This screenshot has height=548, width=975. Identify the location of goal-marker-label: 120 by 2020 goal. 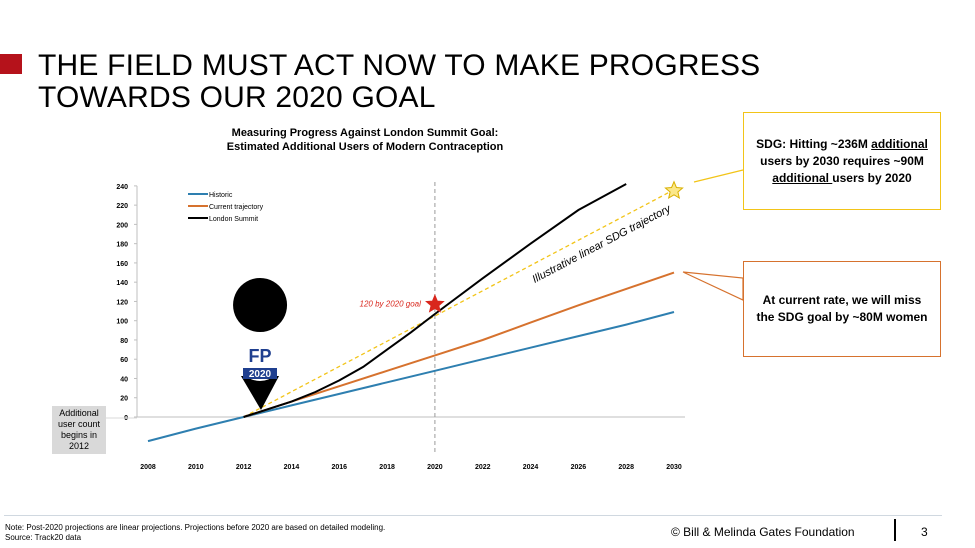
(391, 303).